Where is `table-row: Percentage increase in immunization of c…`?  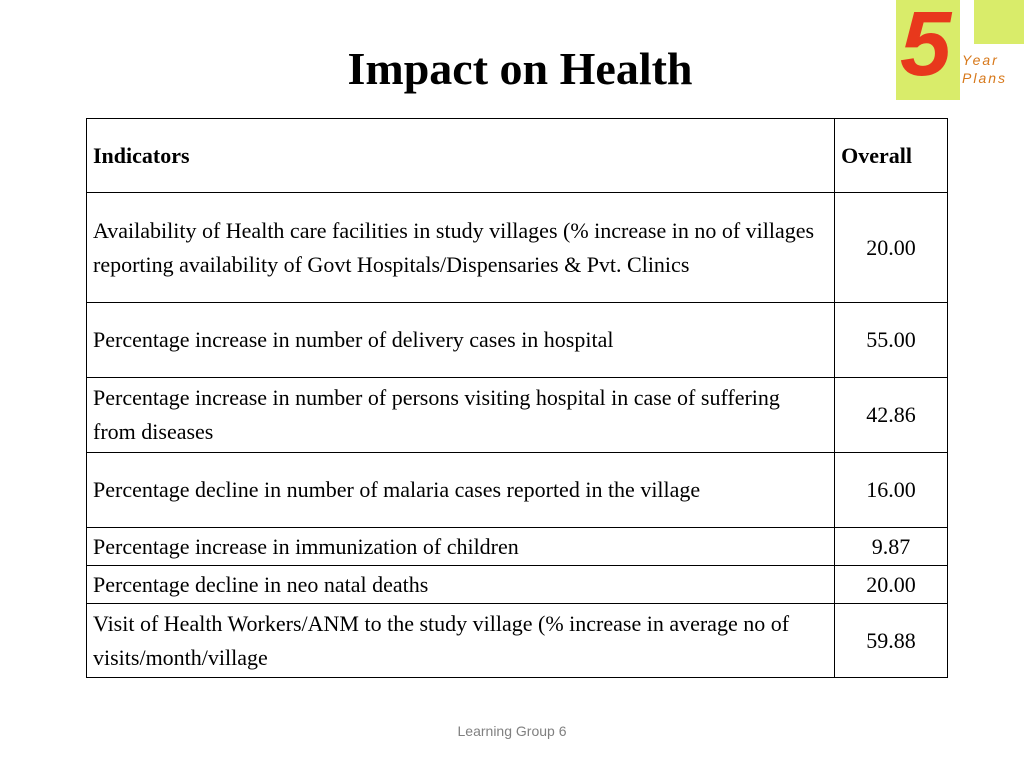
table-row: Percentage increase in immunization of c… is located at coordinates (516, 546).